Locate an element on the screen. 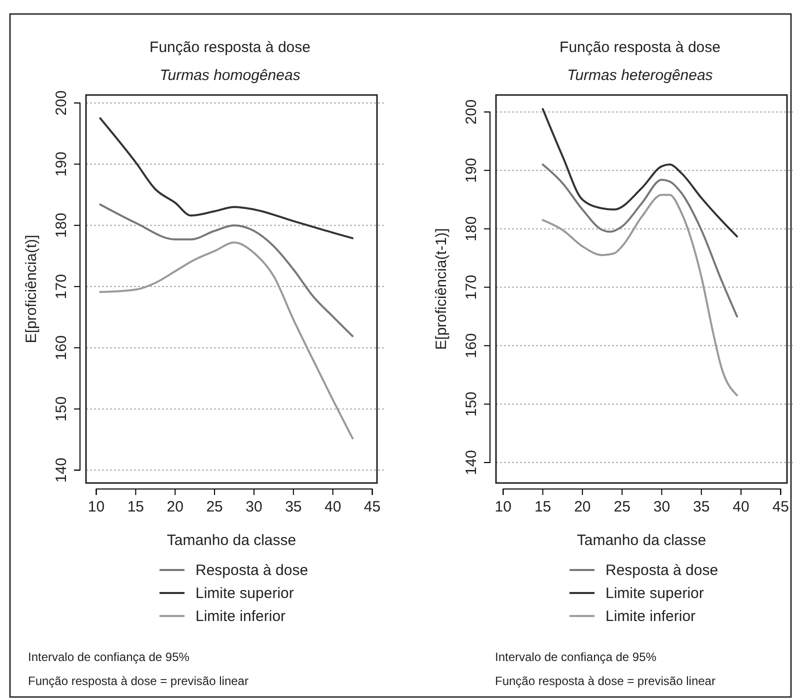 This screenshot has height=699, width=793. chart-subtitle: Turmas heterogêneas is located at coordinates (640, 75).